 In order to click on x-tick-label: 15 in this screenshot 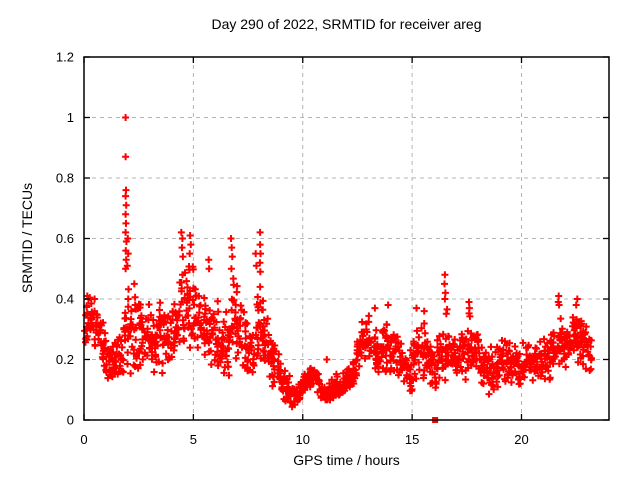, I will do `click(412, 439)`.